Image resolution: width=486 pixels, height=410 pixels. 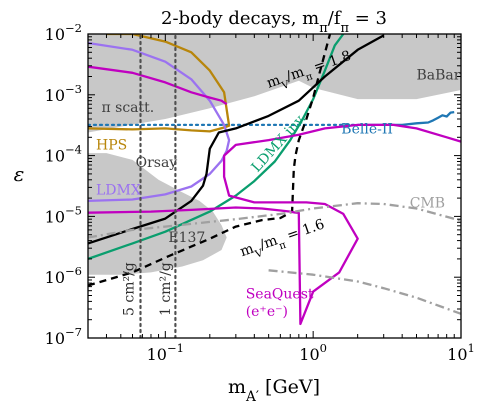 I want to click on annotation-babar-0: BaBar, so click(x=439, y=75).